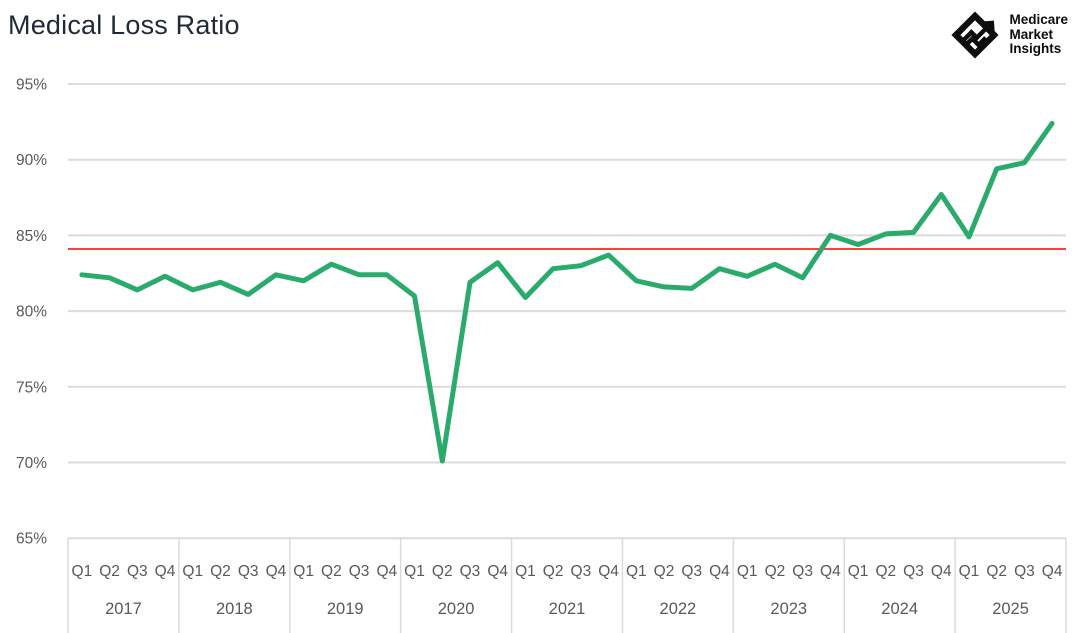  What do you see at coordinates (31, 463) in the screenshot?
I see `y-axis-tick-label: 70%` at bounding box center [31, 463].